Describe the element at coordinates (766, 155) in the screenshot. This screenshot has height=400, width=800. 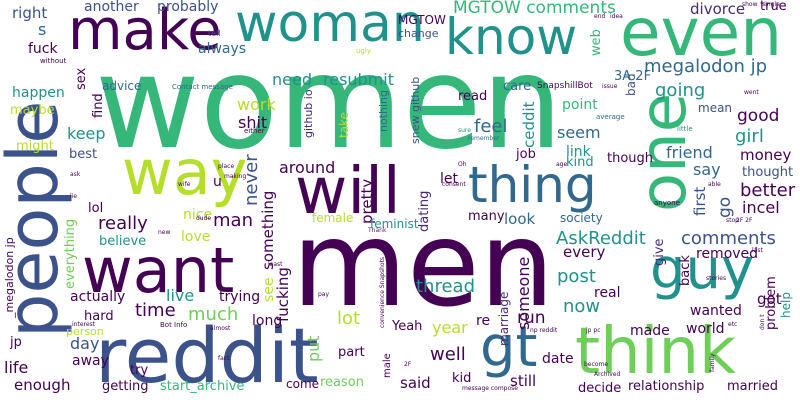
I see `word-money: money` at that location.